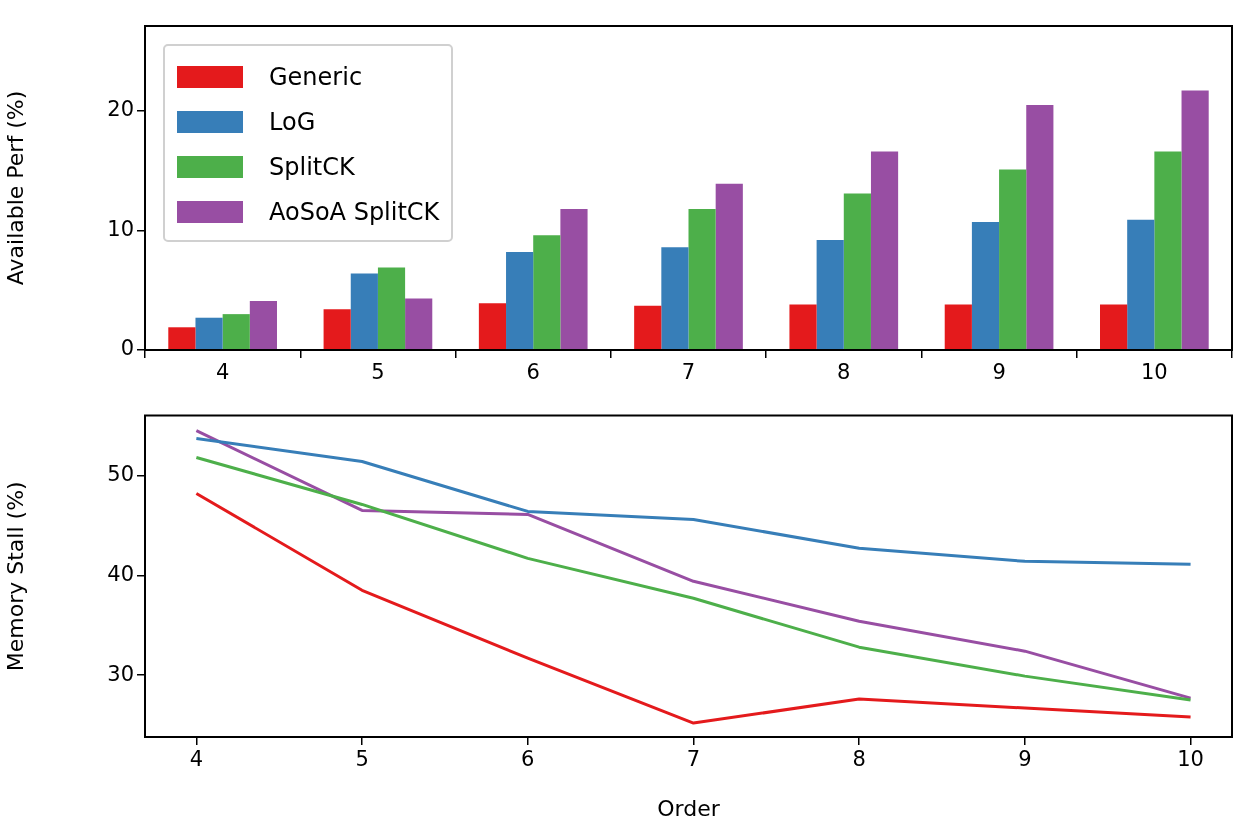  I want to click on y-tick-label: 50, so click(120, 473).